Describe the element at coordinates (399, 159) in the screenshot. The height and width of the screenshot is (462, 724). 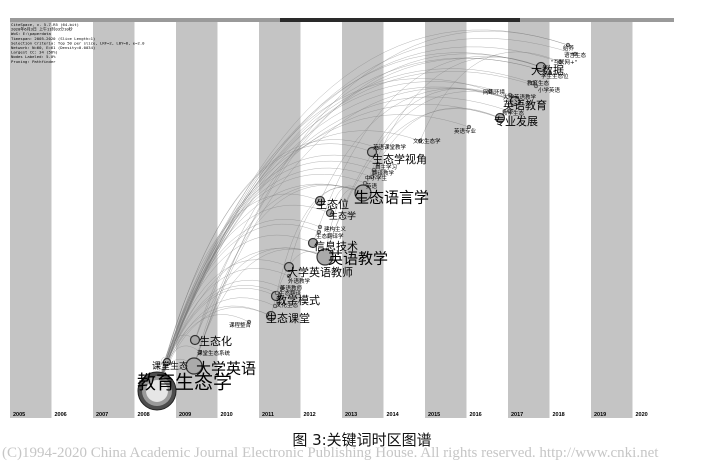
I see `keyword-label: 生态学视角` at that location.